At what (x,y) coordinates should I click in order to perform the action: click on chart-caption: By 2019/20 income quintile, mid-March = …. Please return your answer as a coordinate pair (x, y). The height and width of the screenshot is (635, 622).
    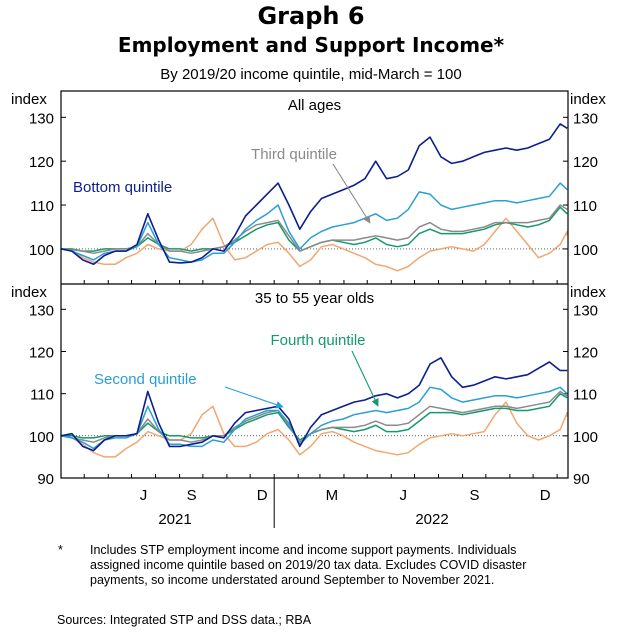
    Looking at the image, I should click on (311, 74).